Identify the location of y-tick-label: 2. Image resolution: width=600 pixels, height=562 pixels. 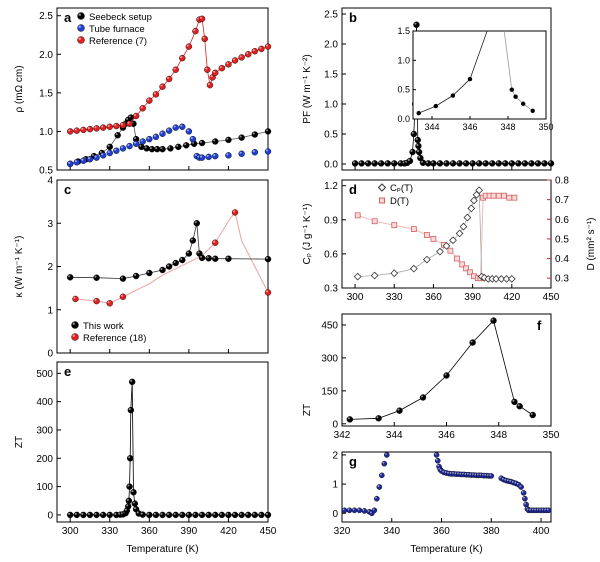
(335, 455).